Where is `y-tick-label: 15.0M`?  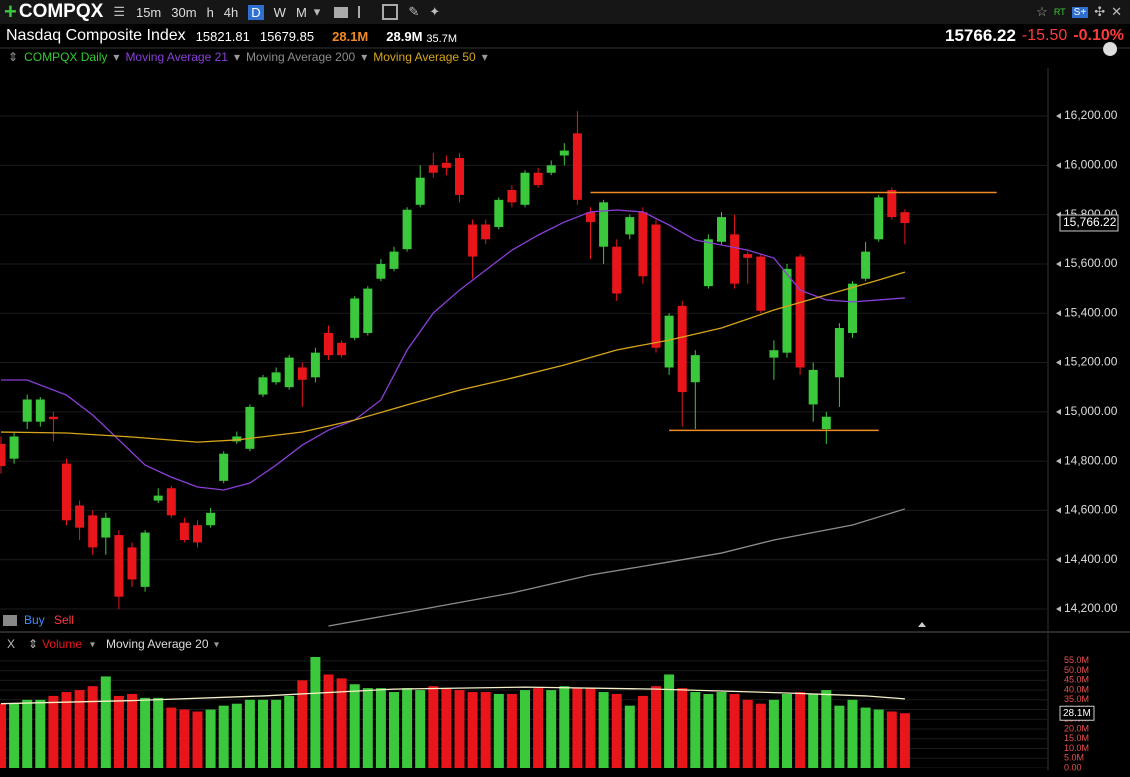 y-tick-label: 15.0M is located at coordinates (1076, 738).